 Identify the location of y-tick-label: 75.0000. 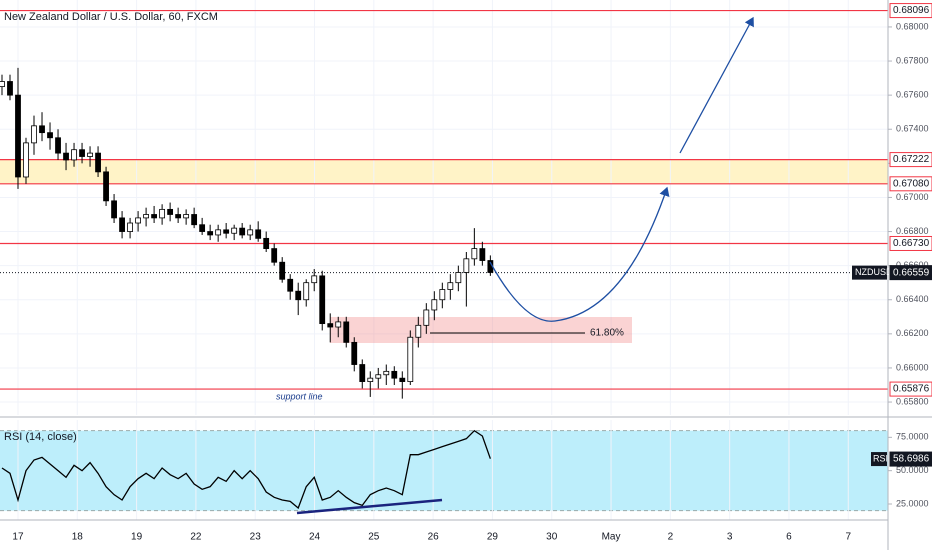
(912, 437).